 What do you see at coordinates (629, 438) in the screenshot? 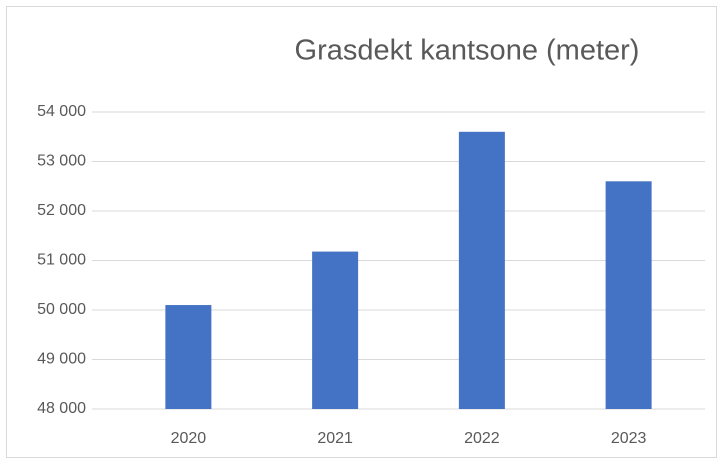
I see `x-tick-label: 2023` at bounding box center [629, 438].